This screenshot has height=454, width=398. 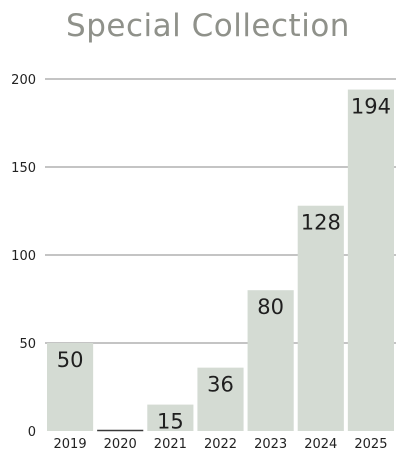 I want to click on x-axis-ticks: 2019 2020 2021 2022 2023 2024 2025, so click(x=221, y=444).